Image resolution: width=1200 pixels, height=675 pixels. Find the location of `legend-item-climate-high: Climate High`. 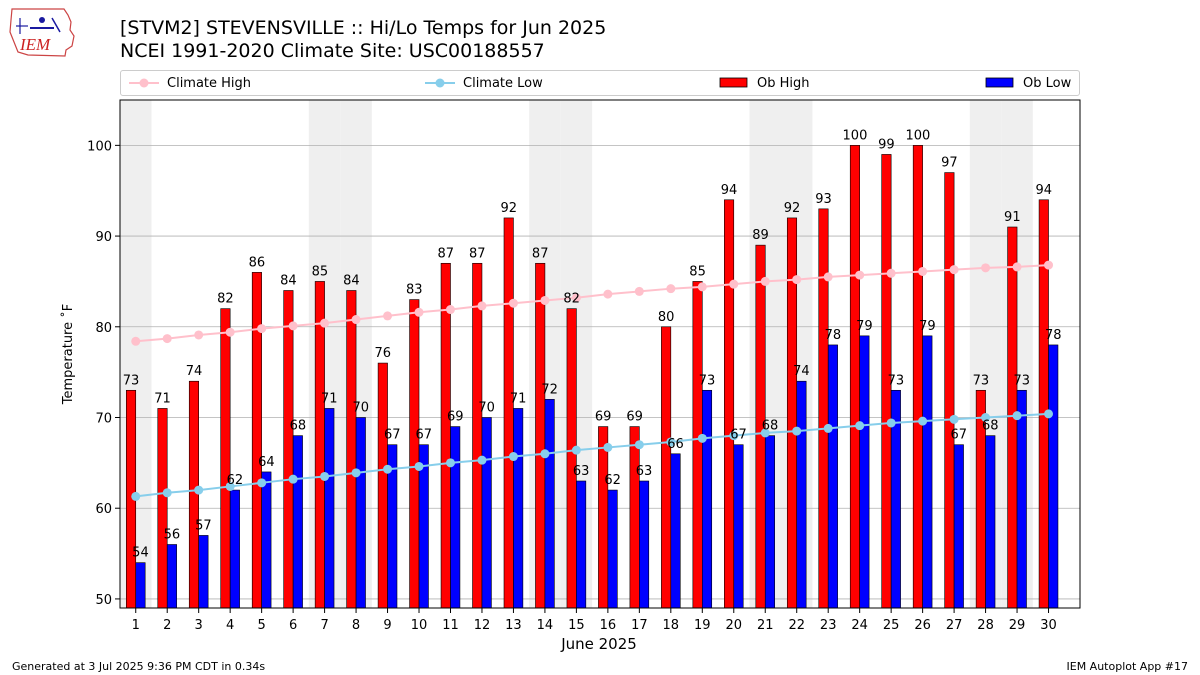

legend-item-climate-high: Climate High is located at coordinates (190, 83).